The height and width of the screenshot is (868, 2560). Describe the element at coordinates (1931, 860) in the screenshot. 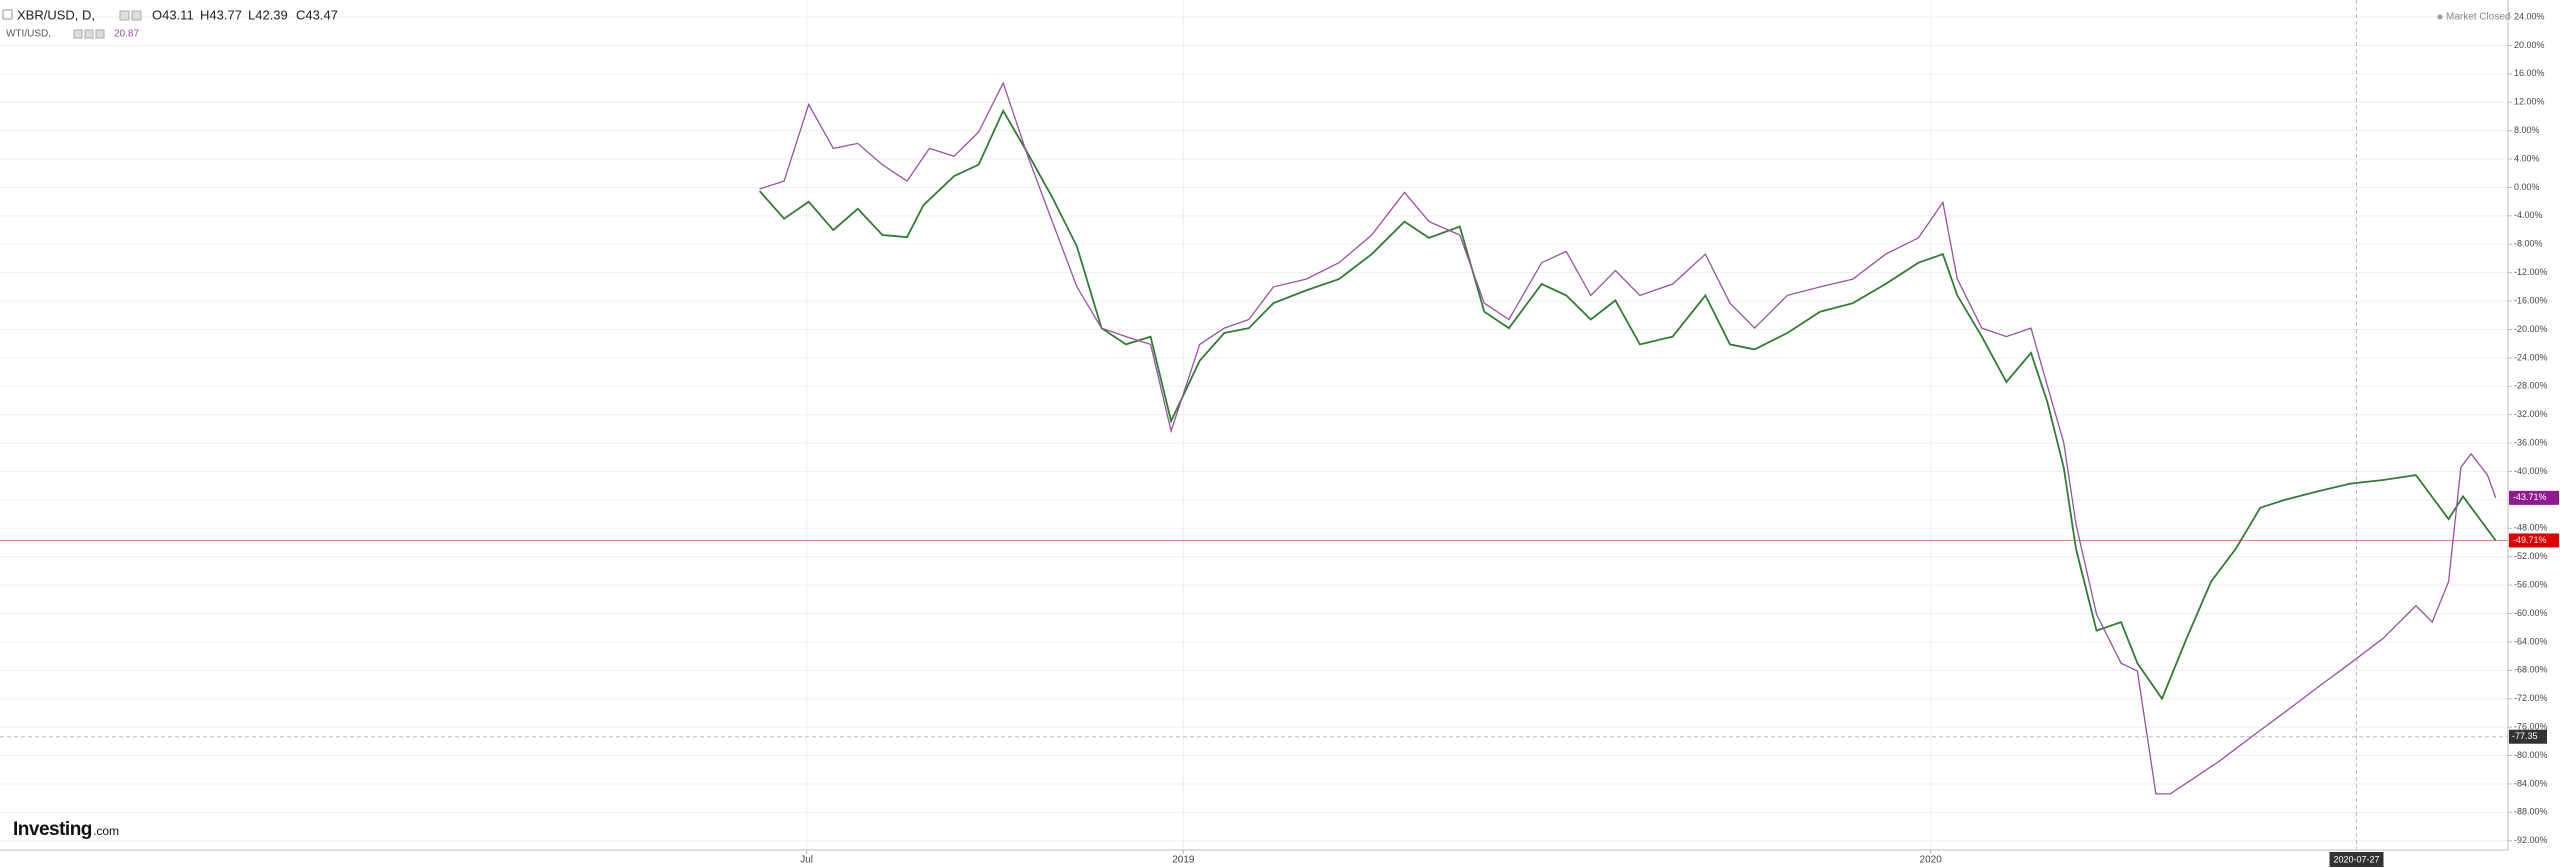

I see `x-tick-label: 2020` at that location.